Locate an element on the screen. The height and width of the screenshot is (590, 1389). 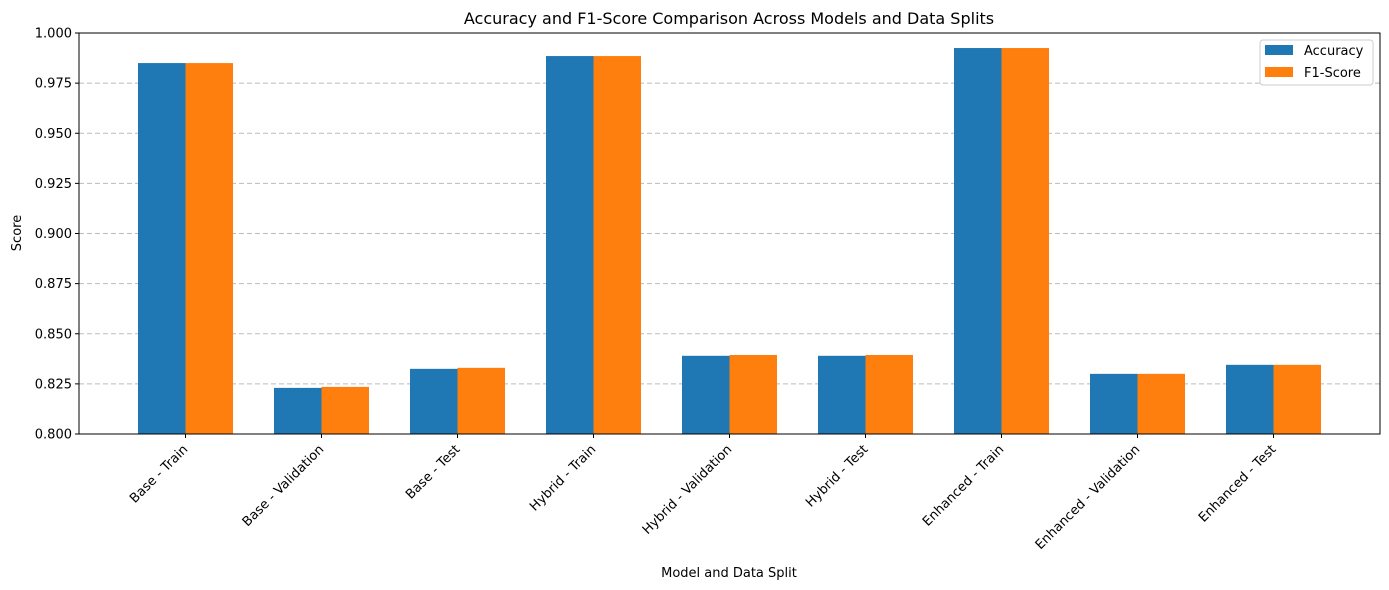
y-tick-label: 0.825 is located at coordinates (53, 384).